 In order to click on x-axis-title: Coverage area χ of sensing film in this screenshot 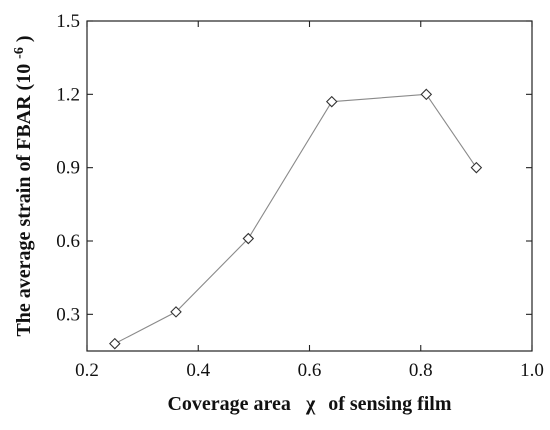, I will do `click(309, 404)`.